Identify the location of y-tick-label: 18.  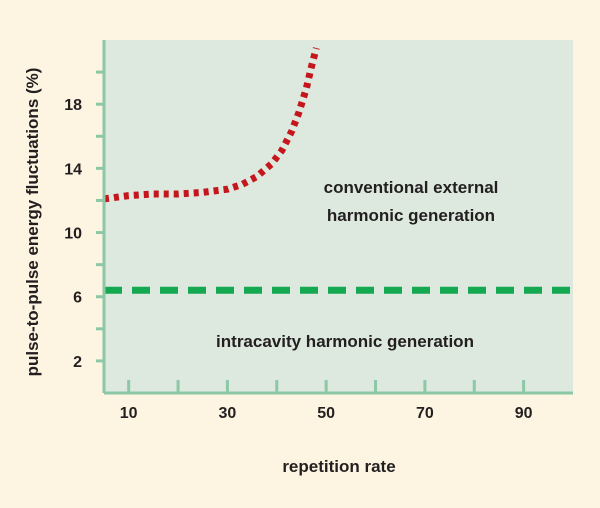
(73, 105).